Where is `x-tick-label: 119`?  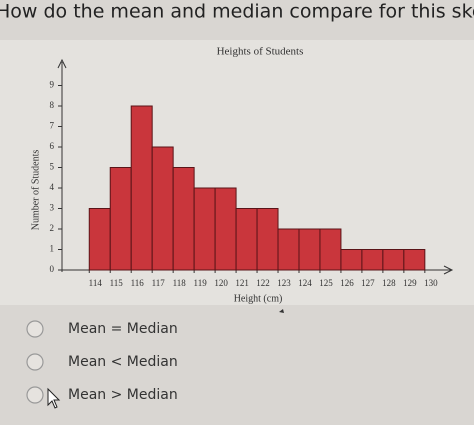 x-tick-label: 119 is located at coordinates (201, 283).